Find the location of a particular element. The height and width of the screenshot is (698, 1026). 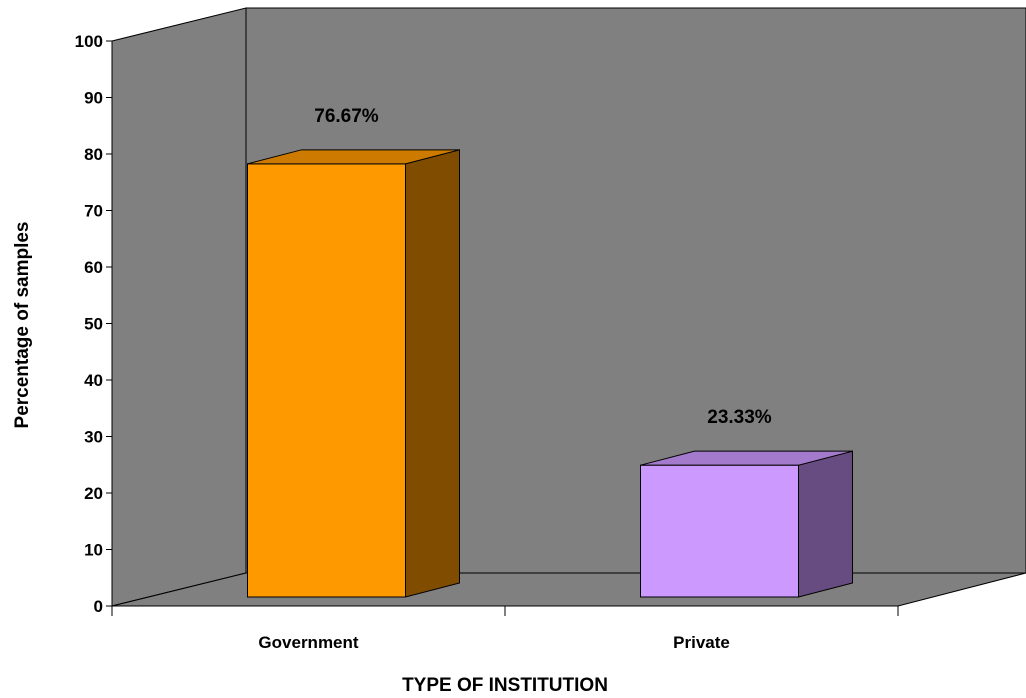

bar-government is located at coordinates (353, 373).